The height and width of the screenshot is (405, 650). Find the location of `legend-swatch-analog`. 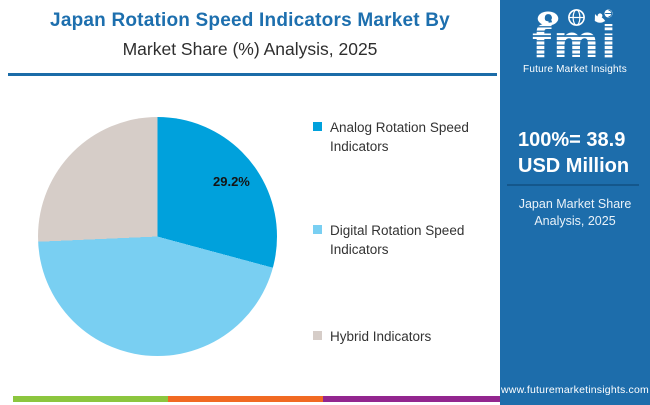

legend-swatch-analog is located at coordinates (317, 126).